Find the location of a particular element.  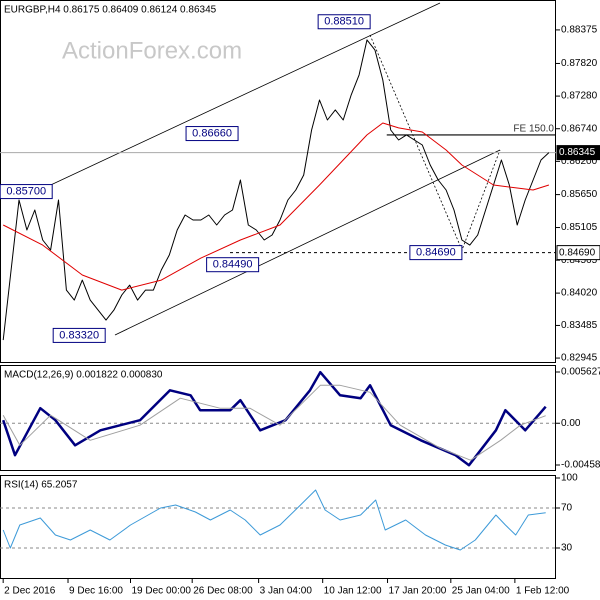

y-tick-label: 0.005627 is located at coordinates (580, 372).